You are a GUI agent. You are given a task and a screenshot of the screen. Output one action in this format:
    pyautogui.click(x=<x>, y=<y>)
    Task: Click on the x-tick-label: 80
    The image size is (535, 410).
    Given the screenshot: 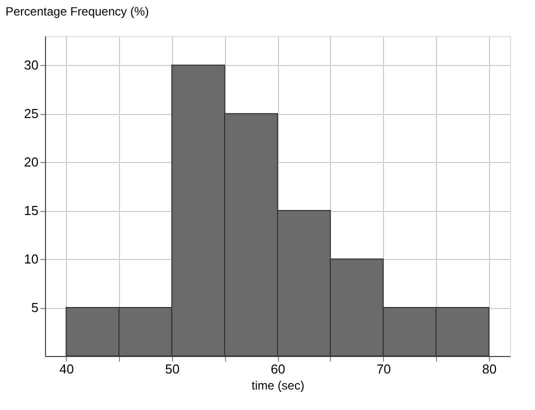 What is the action you would take?
    pyautogui.click(x=489, y=369)
    